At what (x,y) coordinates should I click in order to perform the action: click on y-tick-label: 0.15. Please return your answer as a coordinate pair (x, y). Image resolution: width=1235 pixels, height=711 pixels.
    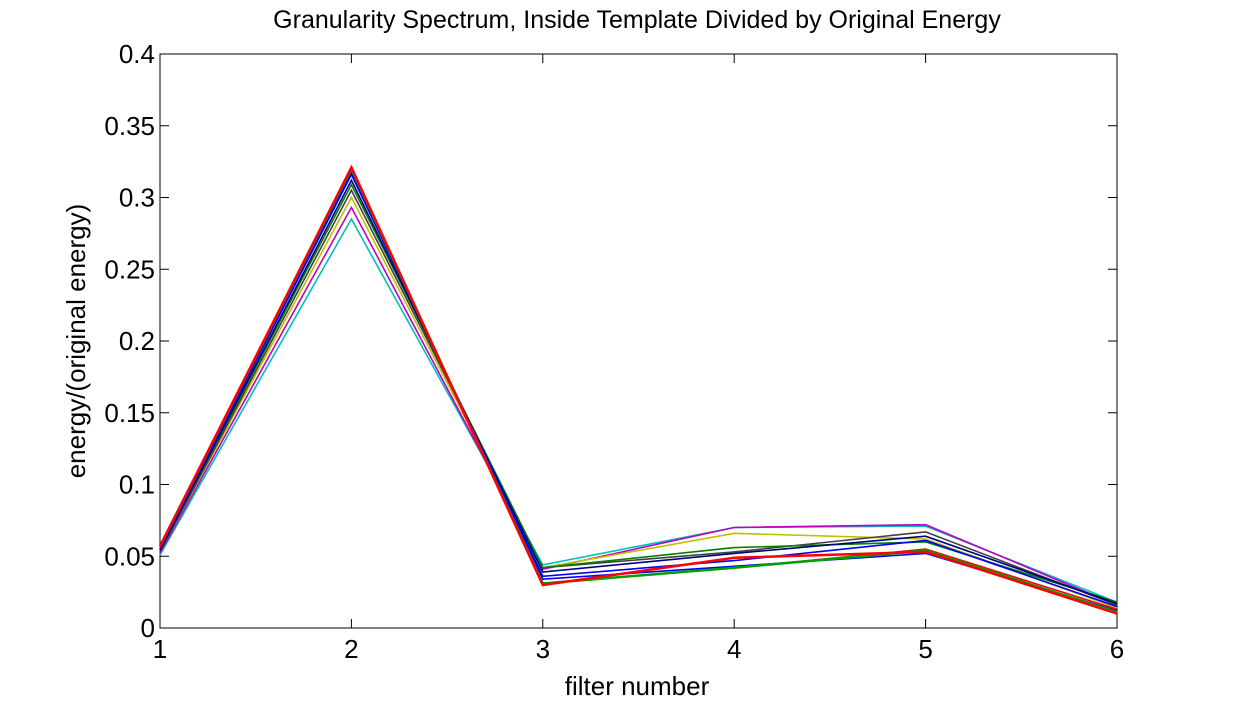
    Looking at the image, I should click on (129, 413).